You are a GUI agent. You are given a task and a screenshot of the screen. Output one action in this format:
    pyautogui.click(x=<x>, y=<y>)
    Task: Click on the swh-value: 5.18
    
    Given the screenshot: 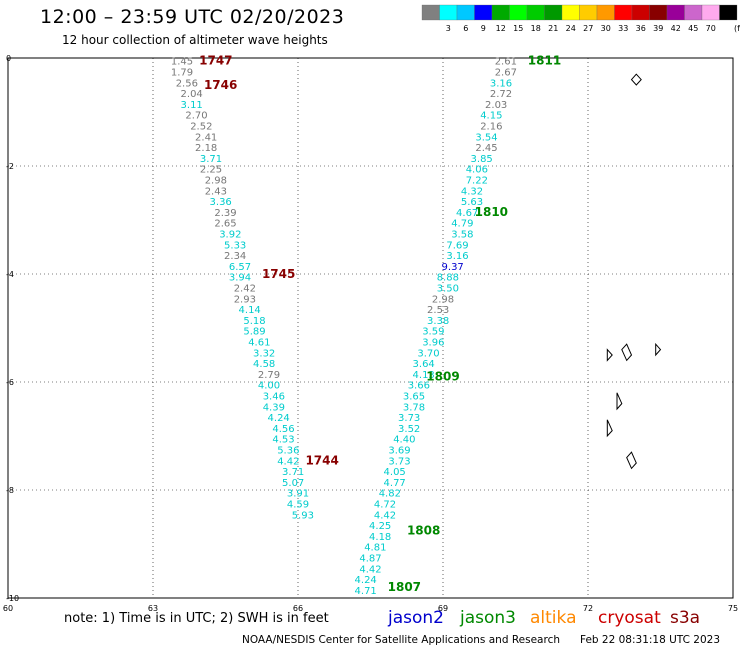 What is the action you would take?
    pyautogui.click(x=254, y=321)
    